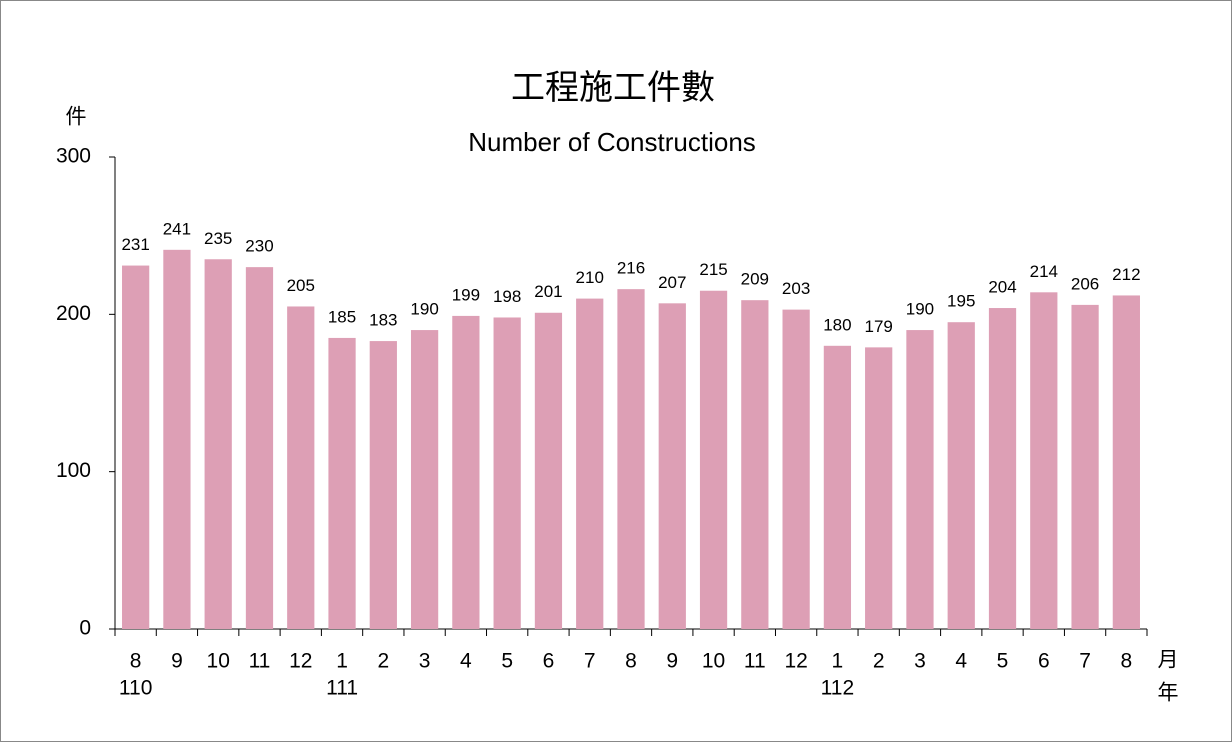 The width and height of the screenshot is (1232, 742). Describe the element at coordinates (755, 279) in the screenshot. I see `data-label: 209` at that location.